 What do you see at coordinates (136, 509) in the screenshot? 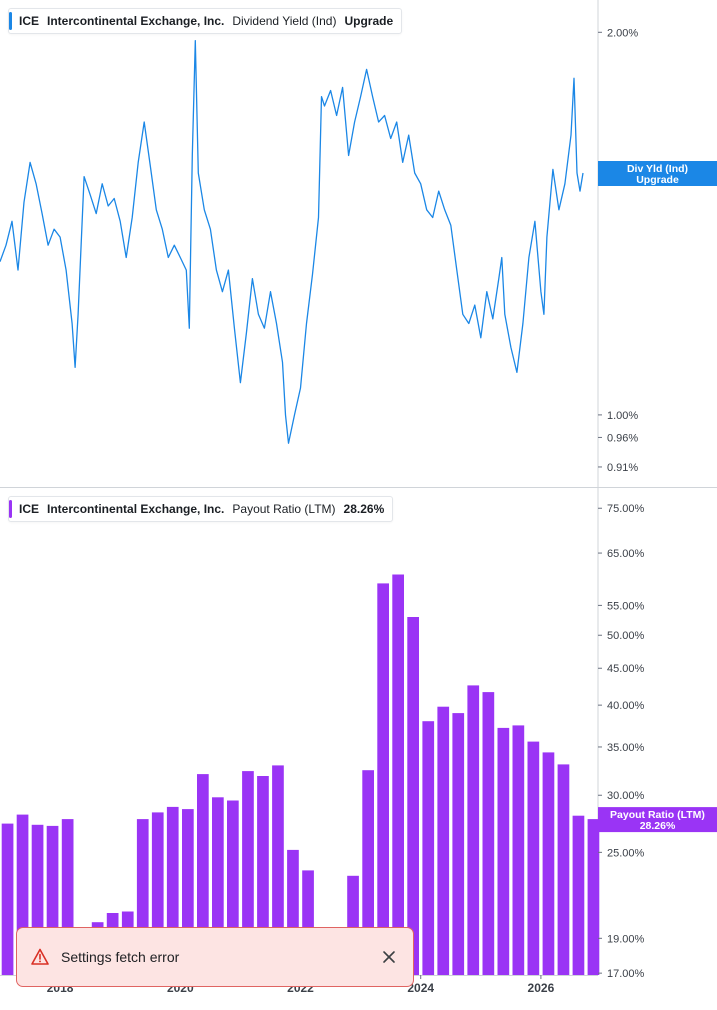
I see `bottom-legend-company: Intercontinental Exchange, Inc.` at bounding box center [136, 509].